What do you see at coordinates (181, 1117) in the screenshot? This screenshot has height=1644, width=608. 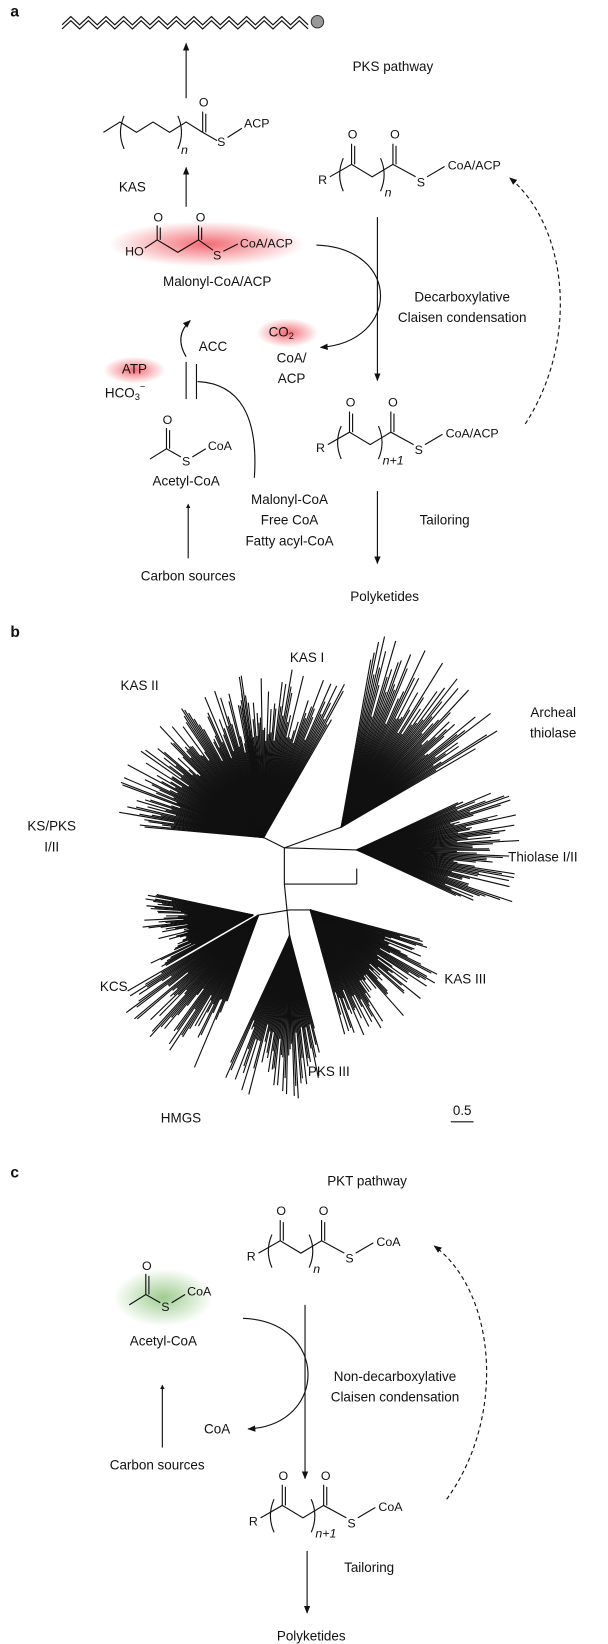 I see `clade-label: HMGS` at bounding box center [181, 1117].